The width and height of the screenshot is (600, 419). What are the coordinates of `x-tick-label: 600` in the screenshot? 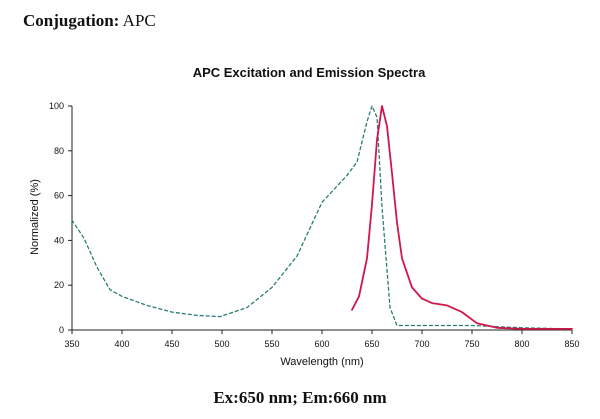 It's located at (321, 344).